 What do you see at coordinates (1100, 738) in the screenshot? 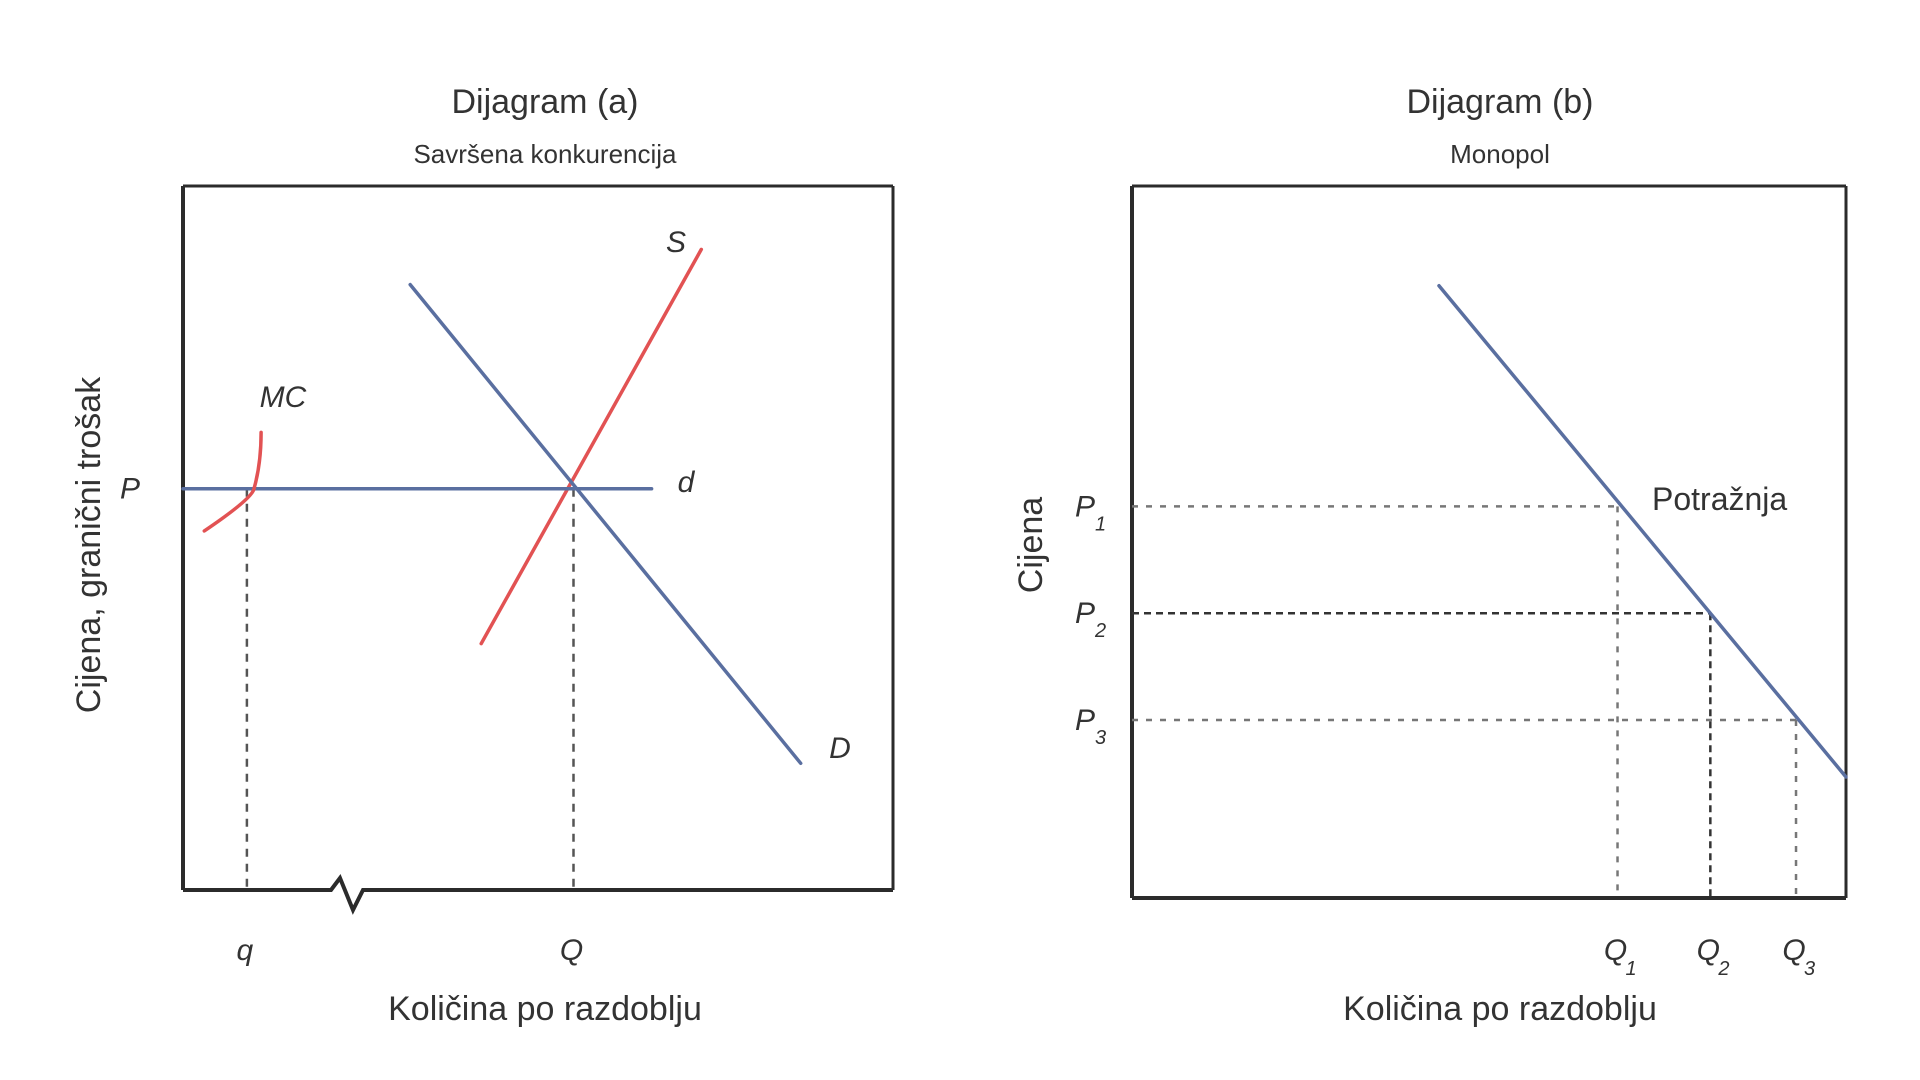
I see `y-tick-subscript: 3` at bounding box center [1100, 738].